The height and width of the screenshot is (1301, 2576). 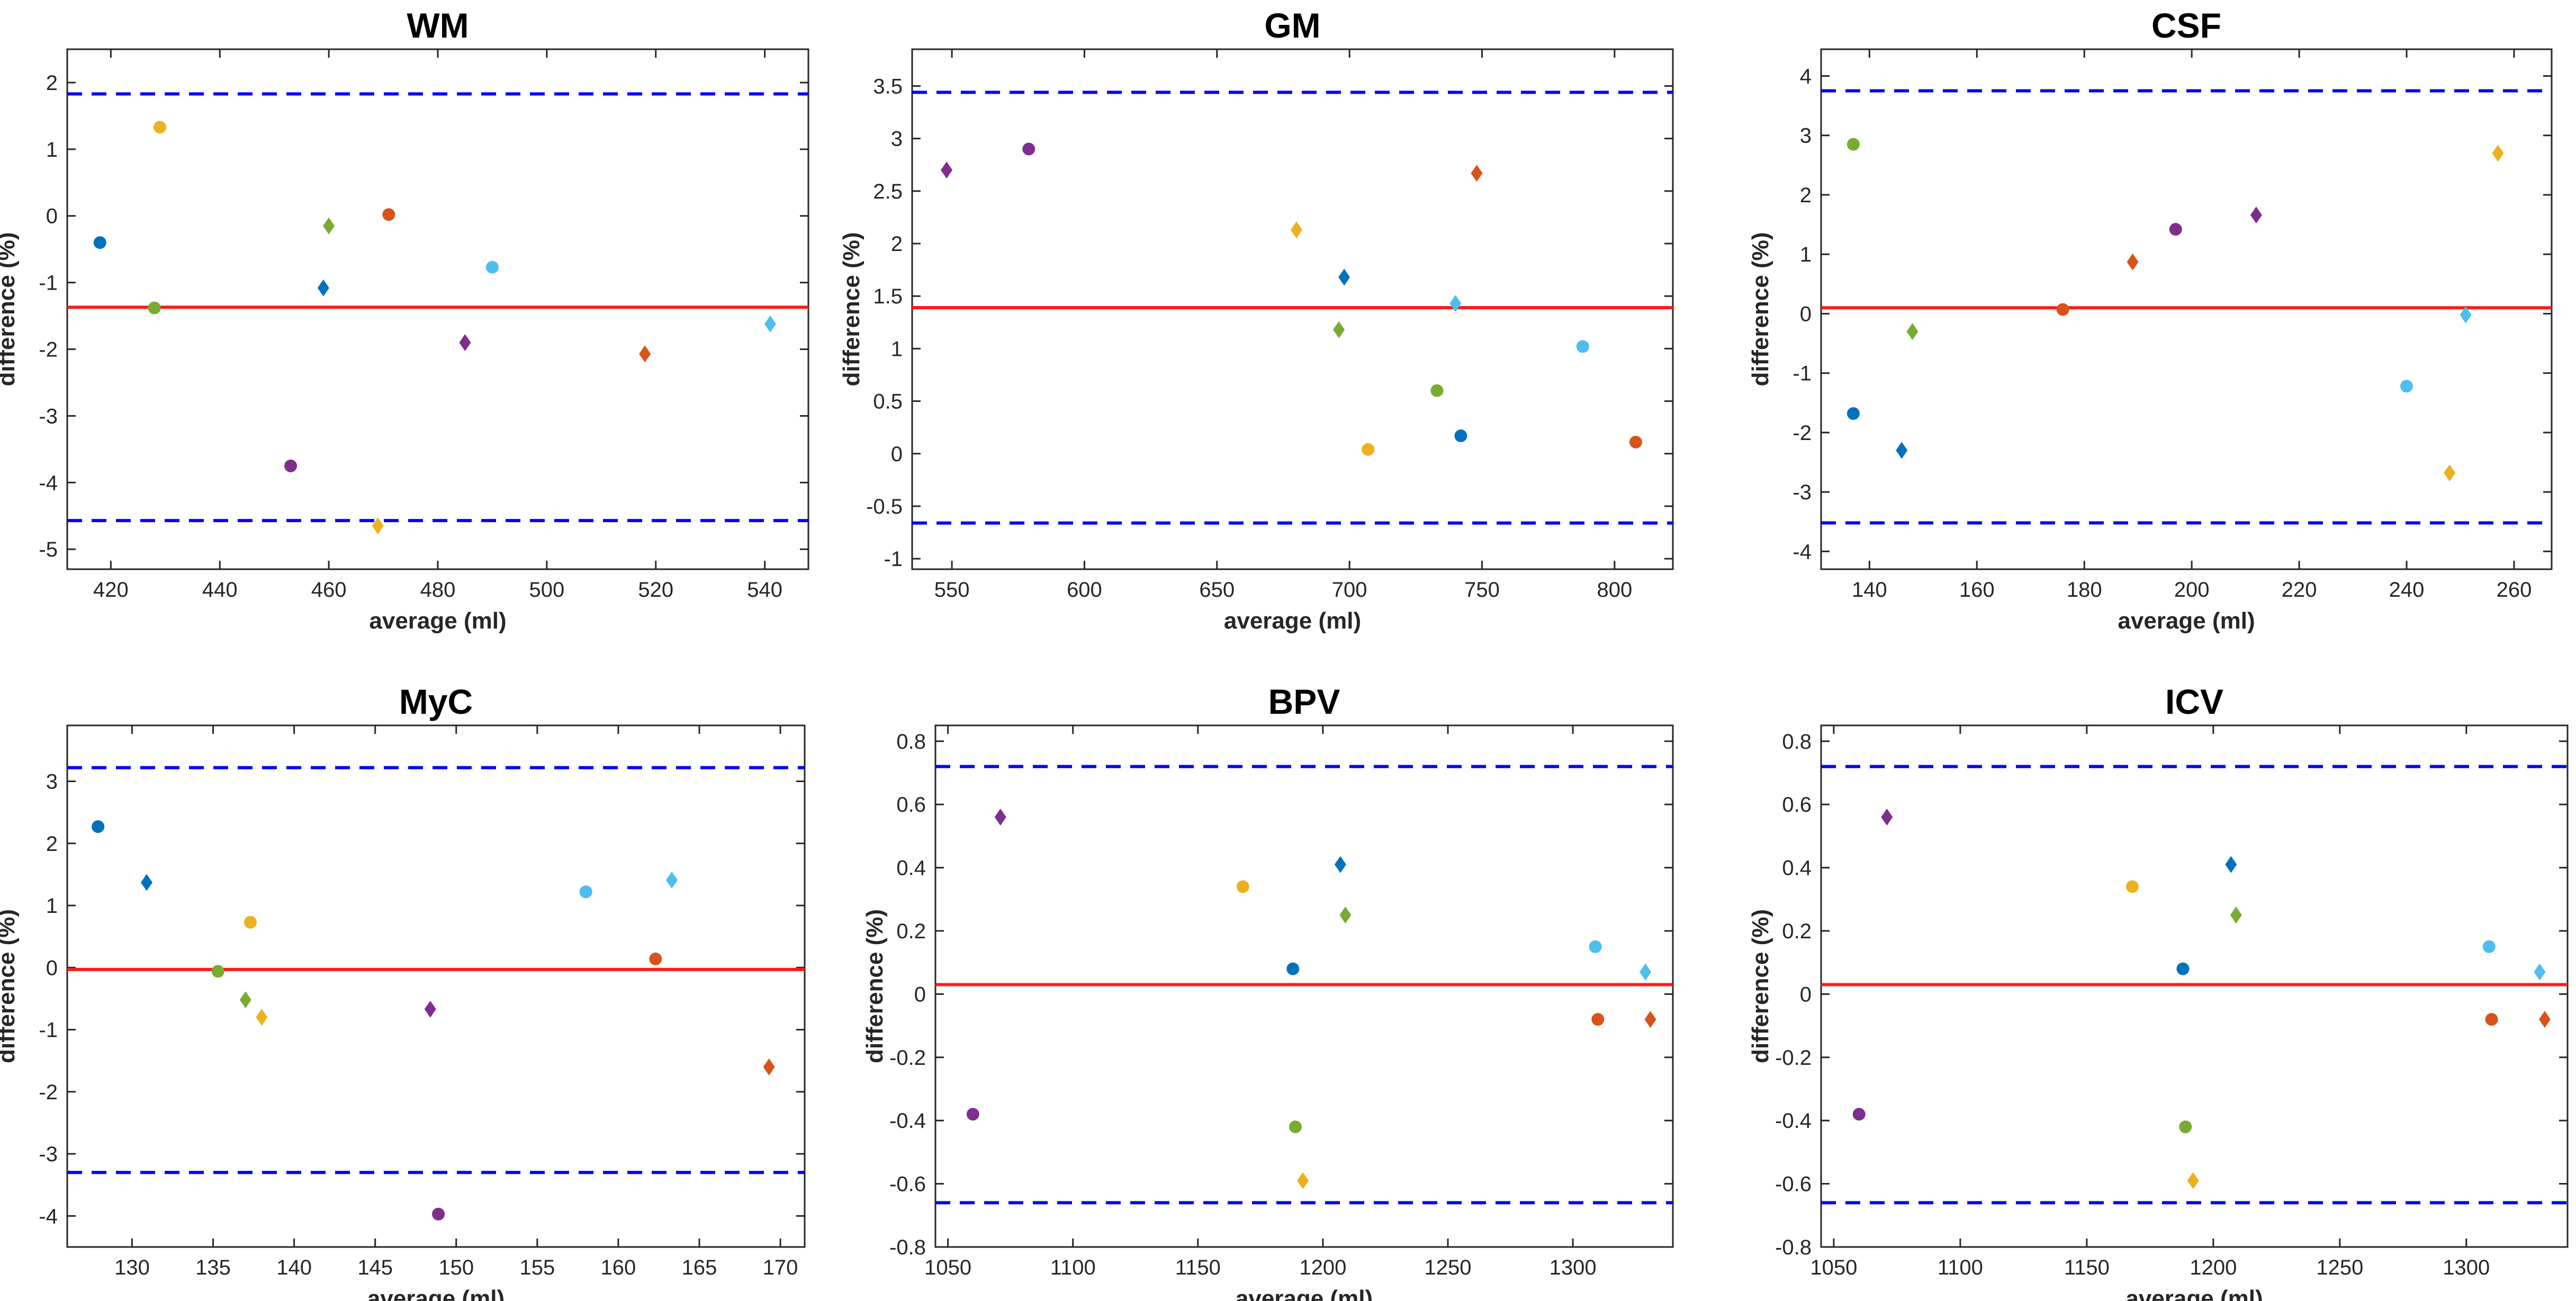 What do you see at coordinates (1615, 590) in the screenshot?
I see `x-tick-label: 800` at bounding box center [1615, 590].